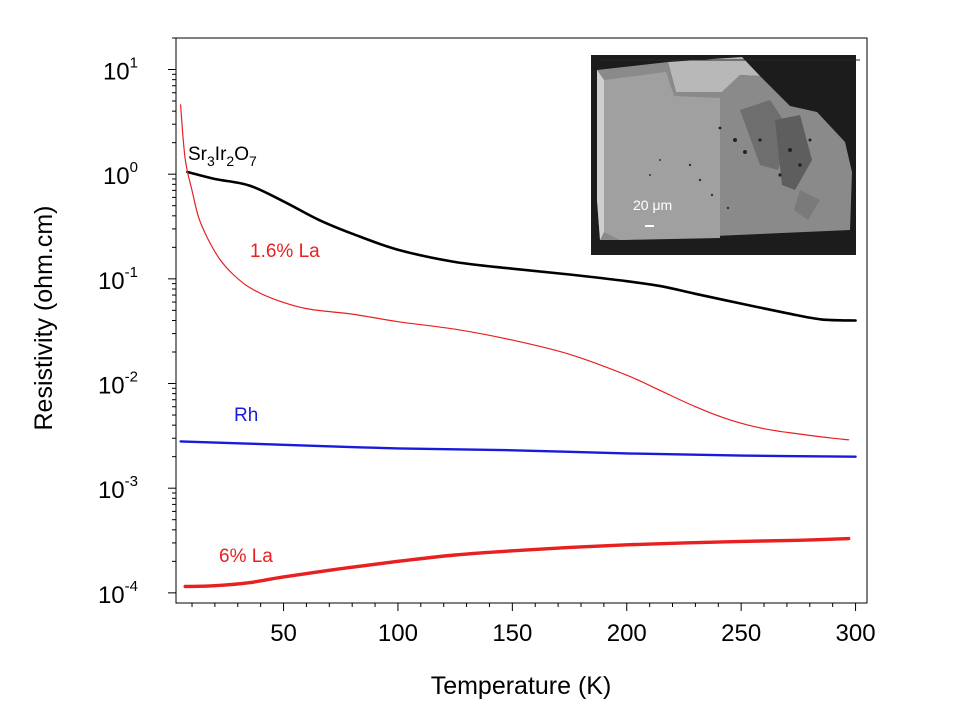 Image resolution: width=960 pixels, height=720 pixels. I want to click on inset-scale-bar, so click(649, 226).